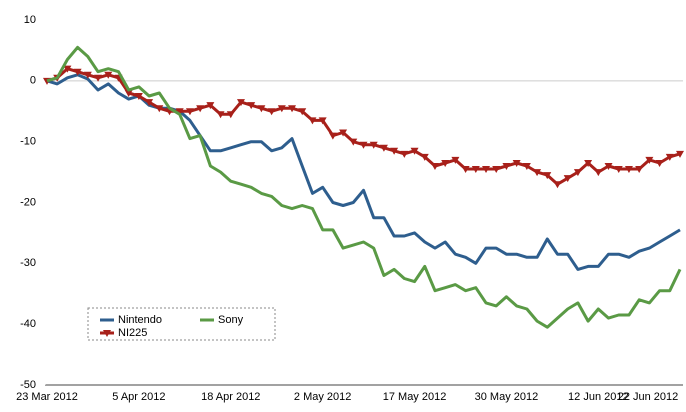 Image resolution: width=686 pixels, height=412 pixels. I want to click on legend-label: NI225, so click(132, 333).